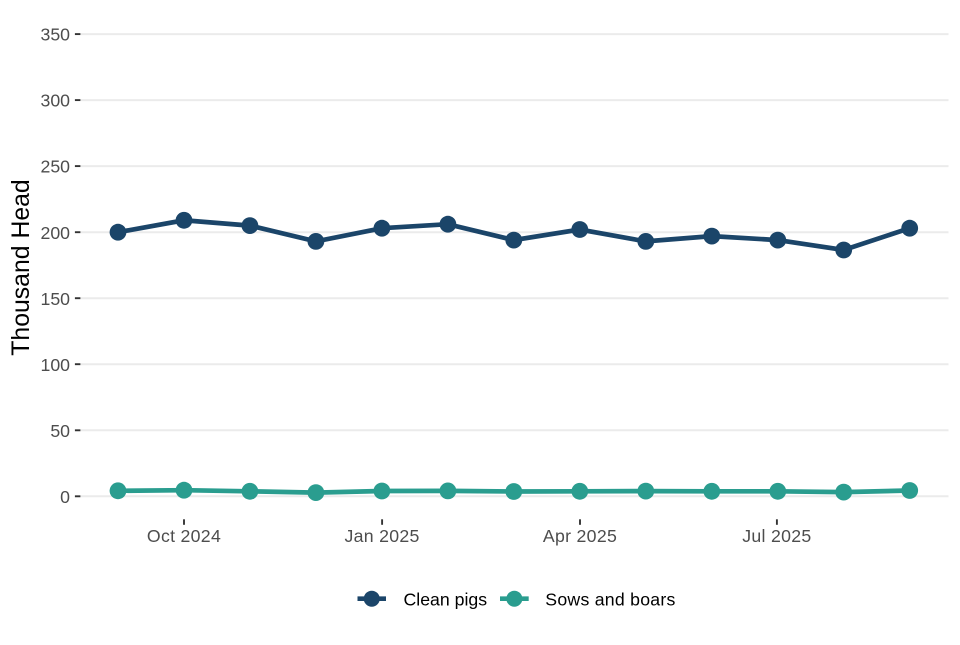  What do you see at coordinates (21, 267) in the screenshot?
I see `svg-text: Thousand Head` at bounding box center [21, 267].